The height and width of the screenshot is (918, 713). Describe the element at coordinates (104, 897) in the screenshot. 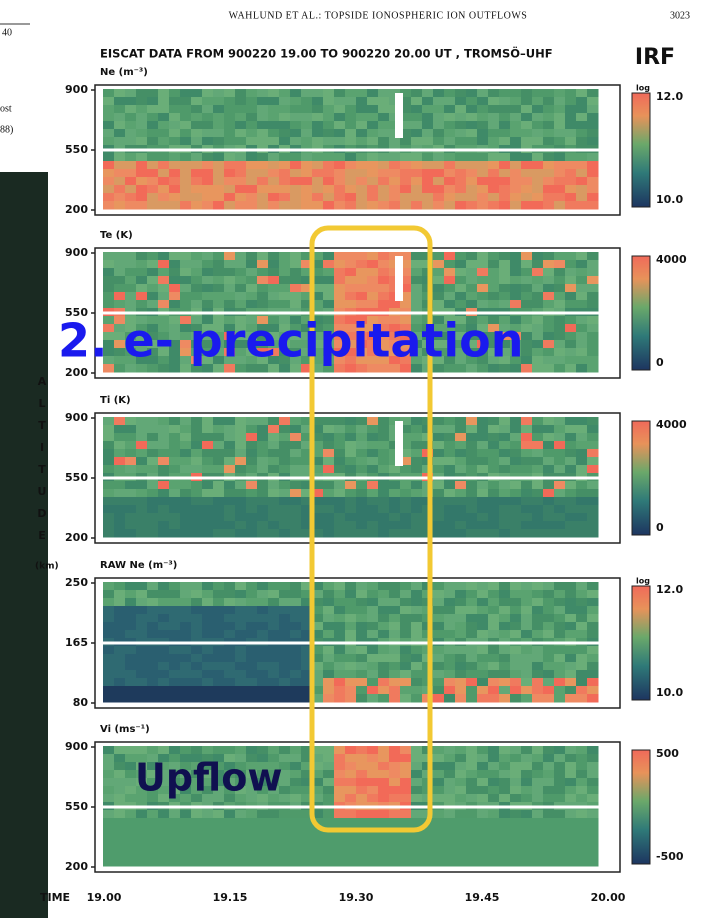

I see `x-tick-label: 19.00` at that location.